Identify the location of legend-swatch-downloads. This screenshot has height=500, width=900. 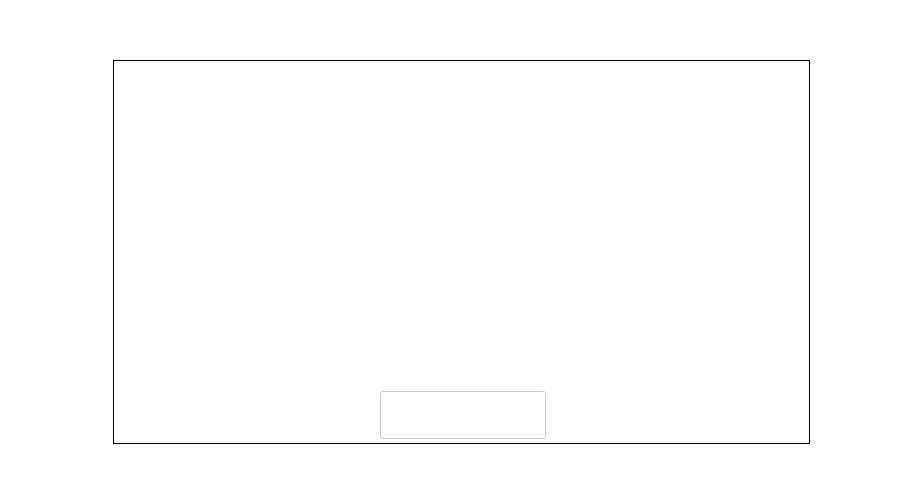
(402, 424).